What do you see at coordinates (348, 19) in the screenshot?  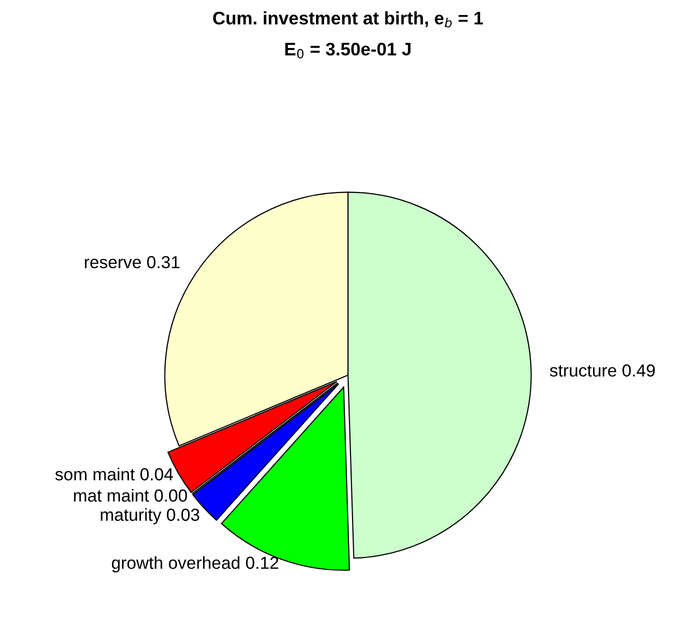 I see `chart-title: Cum. investment at birth, e$_{b}$ = 1` at bounding box center [348, 19].